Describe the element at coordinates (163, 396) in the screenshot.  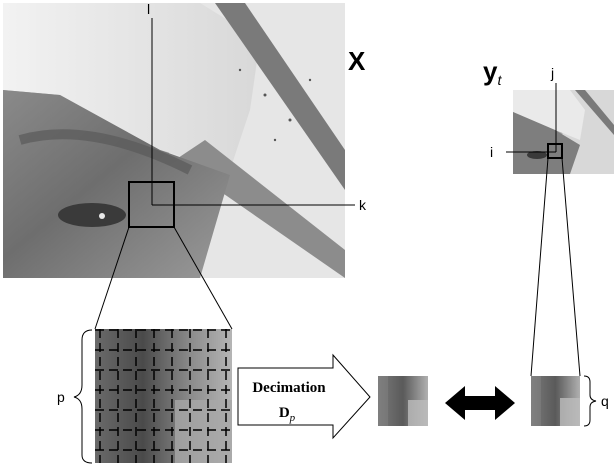
I see `enlarged-patch` at that location.